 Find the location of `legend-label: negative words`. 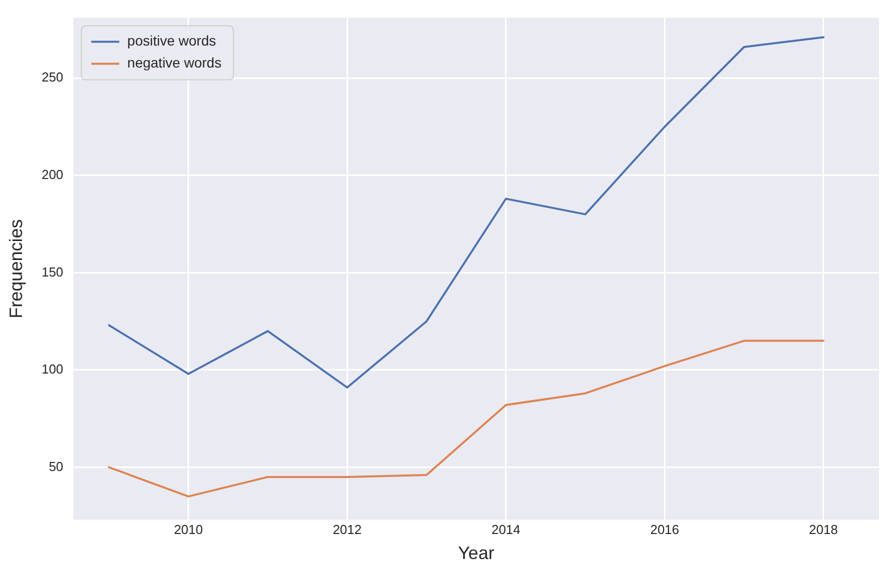

legend-label: negative words is located at coordinates (174, 62).